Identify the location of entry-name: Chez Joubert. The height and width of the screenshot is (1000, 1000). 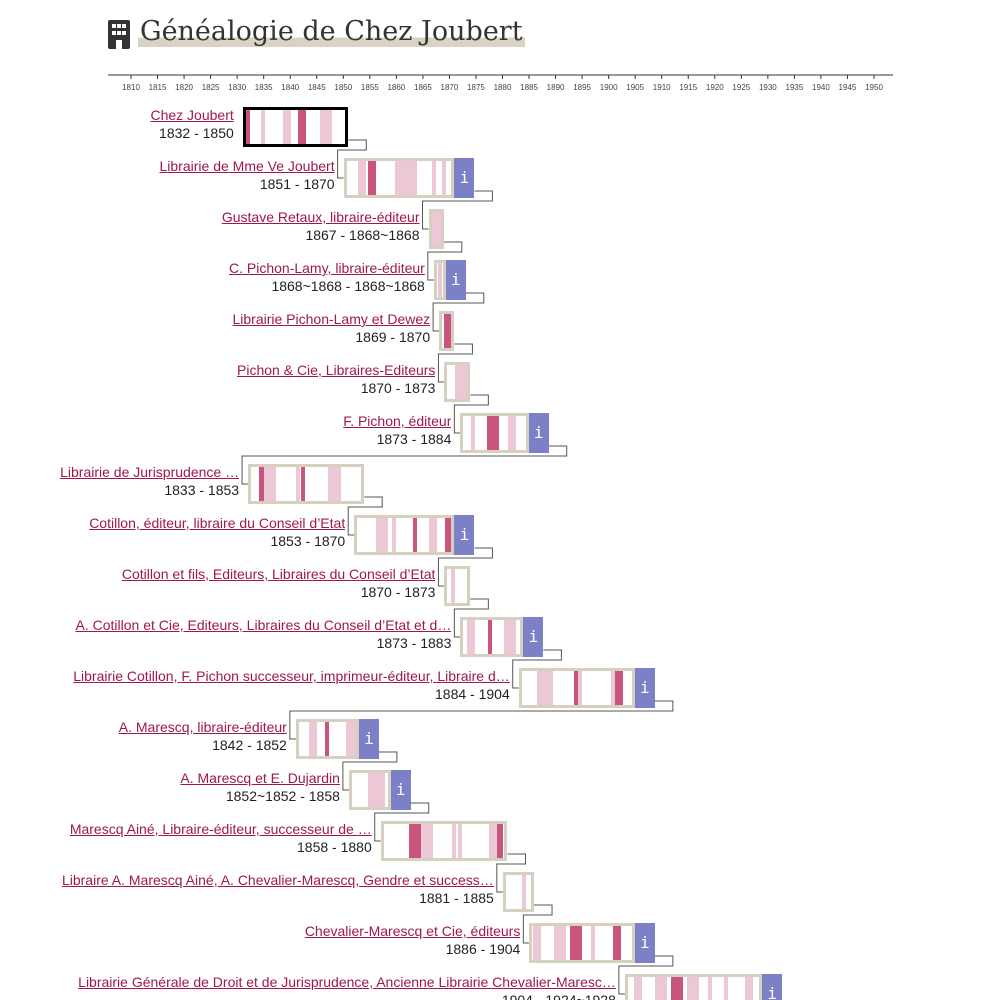
(192, 115).